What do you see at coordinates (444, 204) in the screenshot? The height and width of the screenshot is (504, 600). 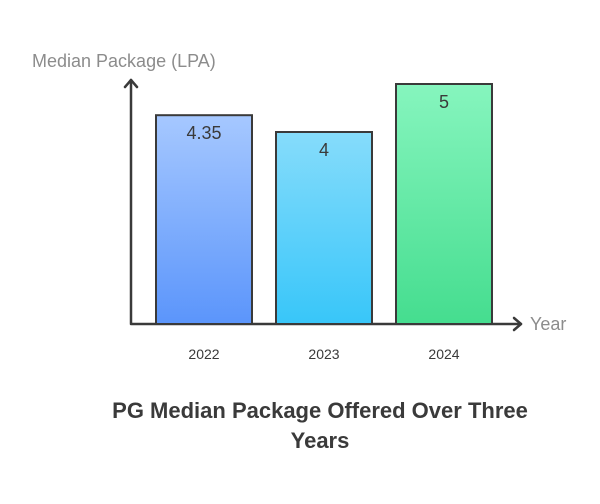 I see `bar-2024` at bounding box center [444, 204].